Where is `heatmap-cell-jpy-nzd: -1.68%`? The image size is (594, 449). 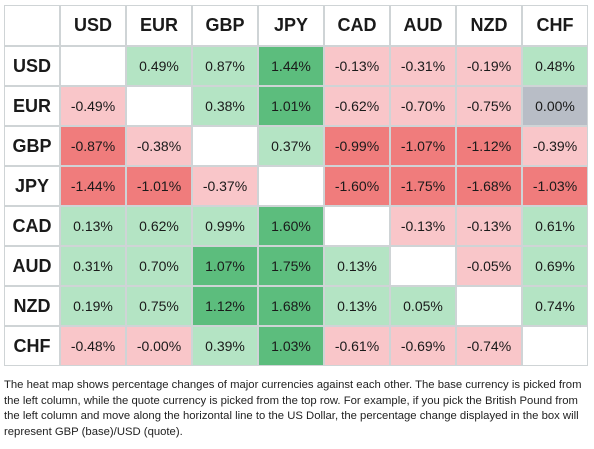
heatmap-cell-jpy-nzd: -1.68% is located at coordinates (489, 186).